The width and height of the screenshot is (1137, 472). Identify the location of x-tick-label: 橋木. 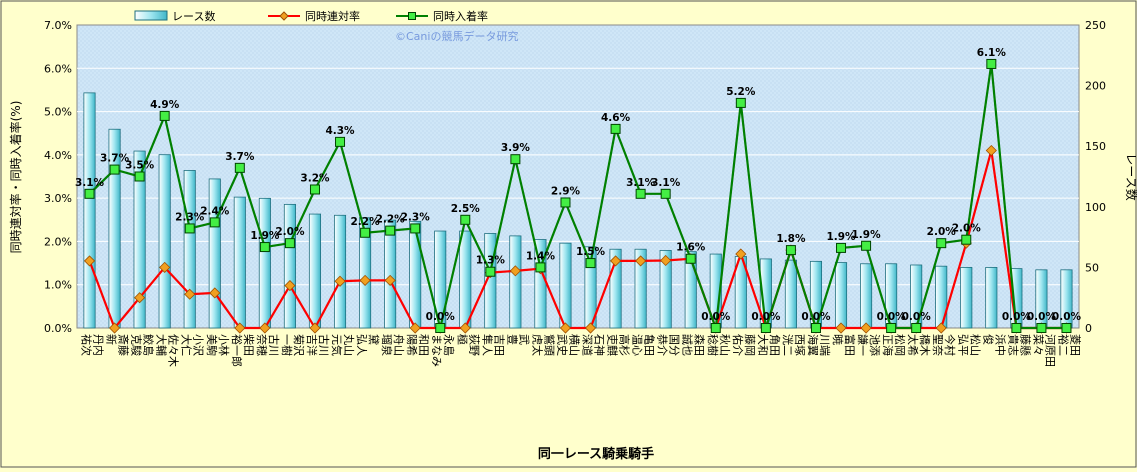
(925, 345).